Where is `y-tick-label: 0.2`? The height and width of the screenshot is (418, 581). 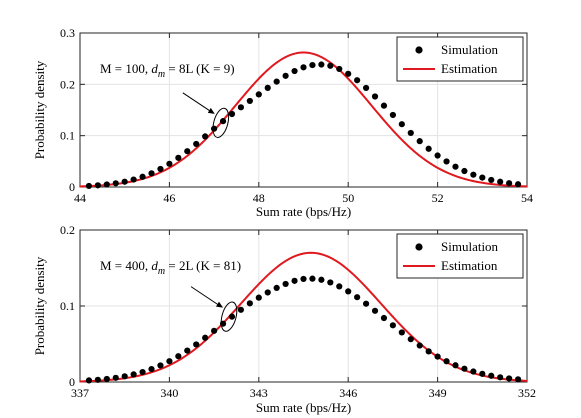 y-tick-label: 0.2 is located at coordinates (67, 230).